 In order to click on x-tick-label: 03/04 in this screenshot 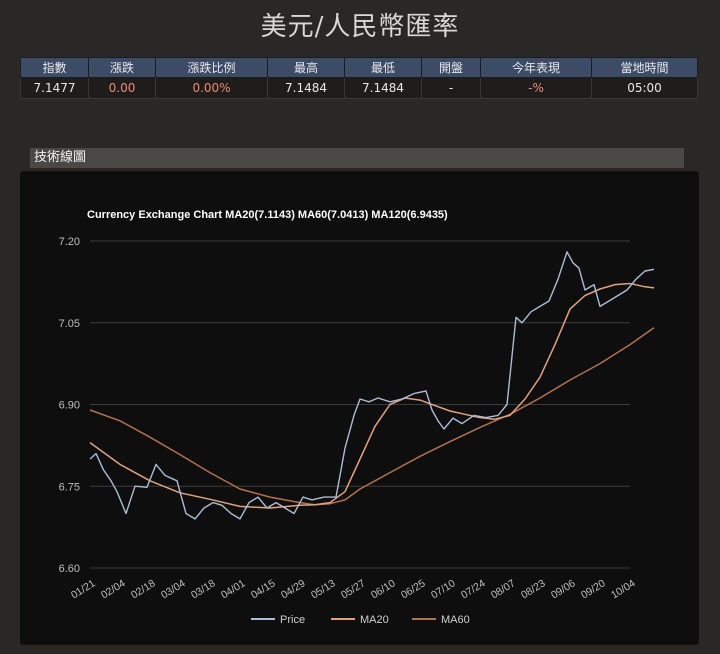, I will do `click(173, 589)`.